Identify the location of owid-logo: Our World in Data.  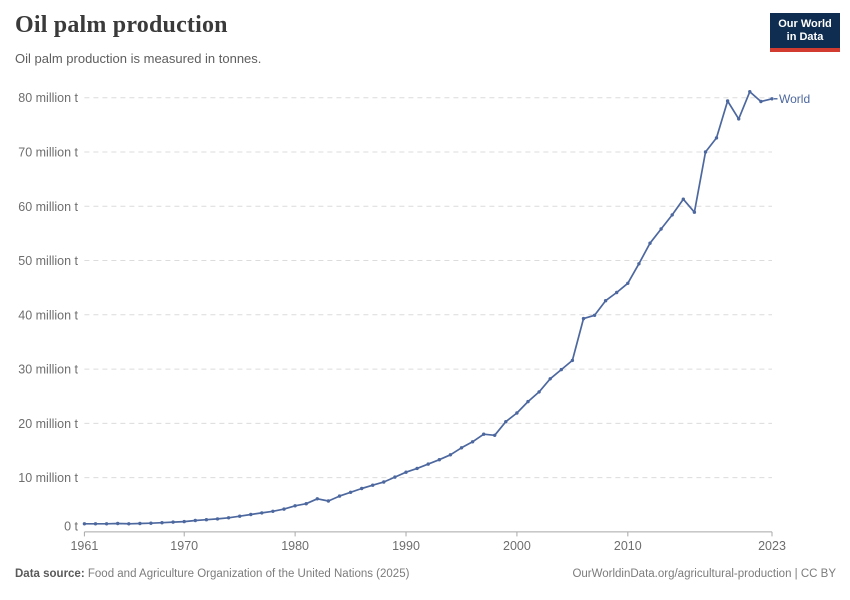
(805, 32).